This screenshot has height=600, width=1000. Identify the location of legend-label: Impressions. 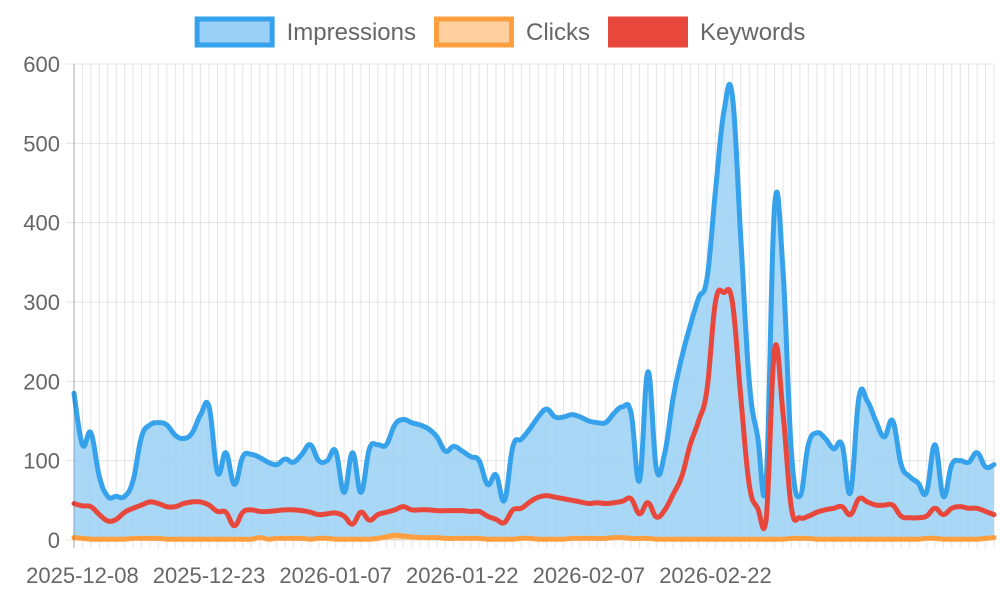
(351, 32).